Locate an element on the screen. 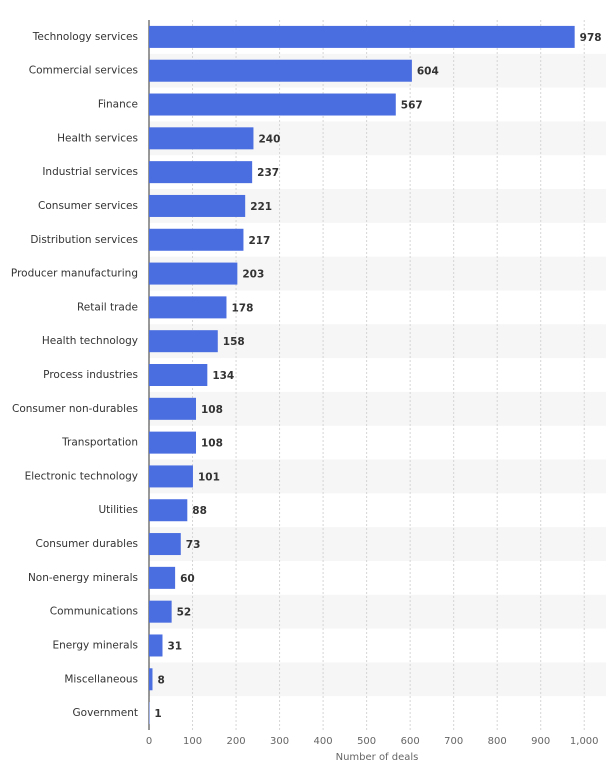 Image resolution: width=607 pixels, height=761 pixels. value-label: 158 is located at coordinates (234, 342).